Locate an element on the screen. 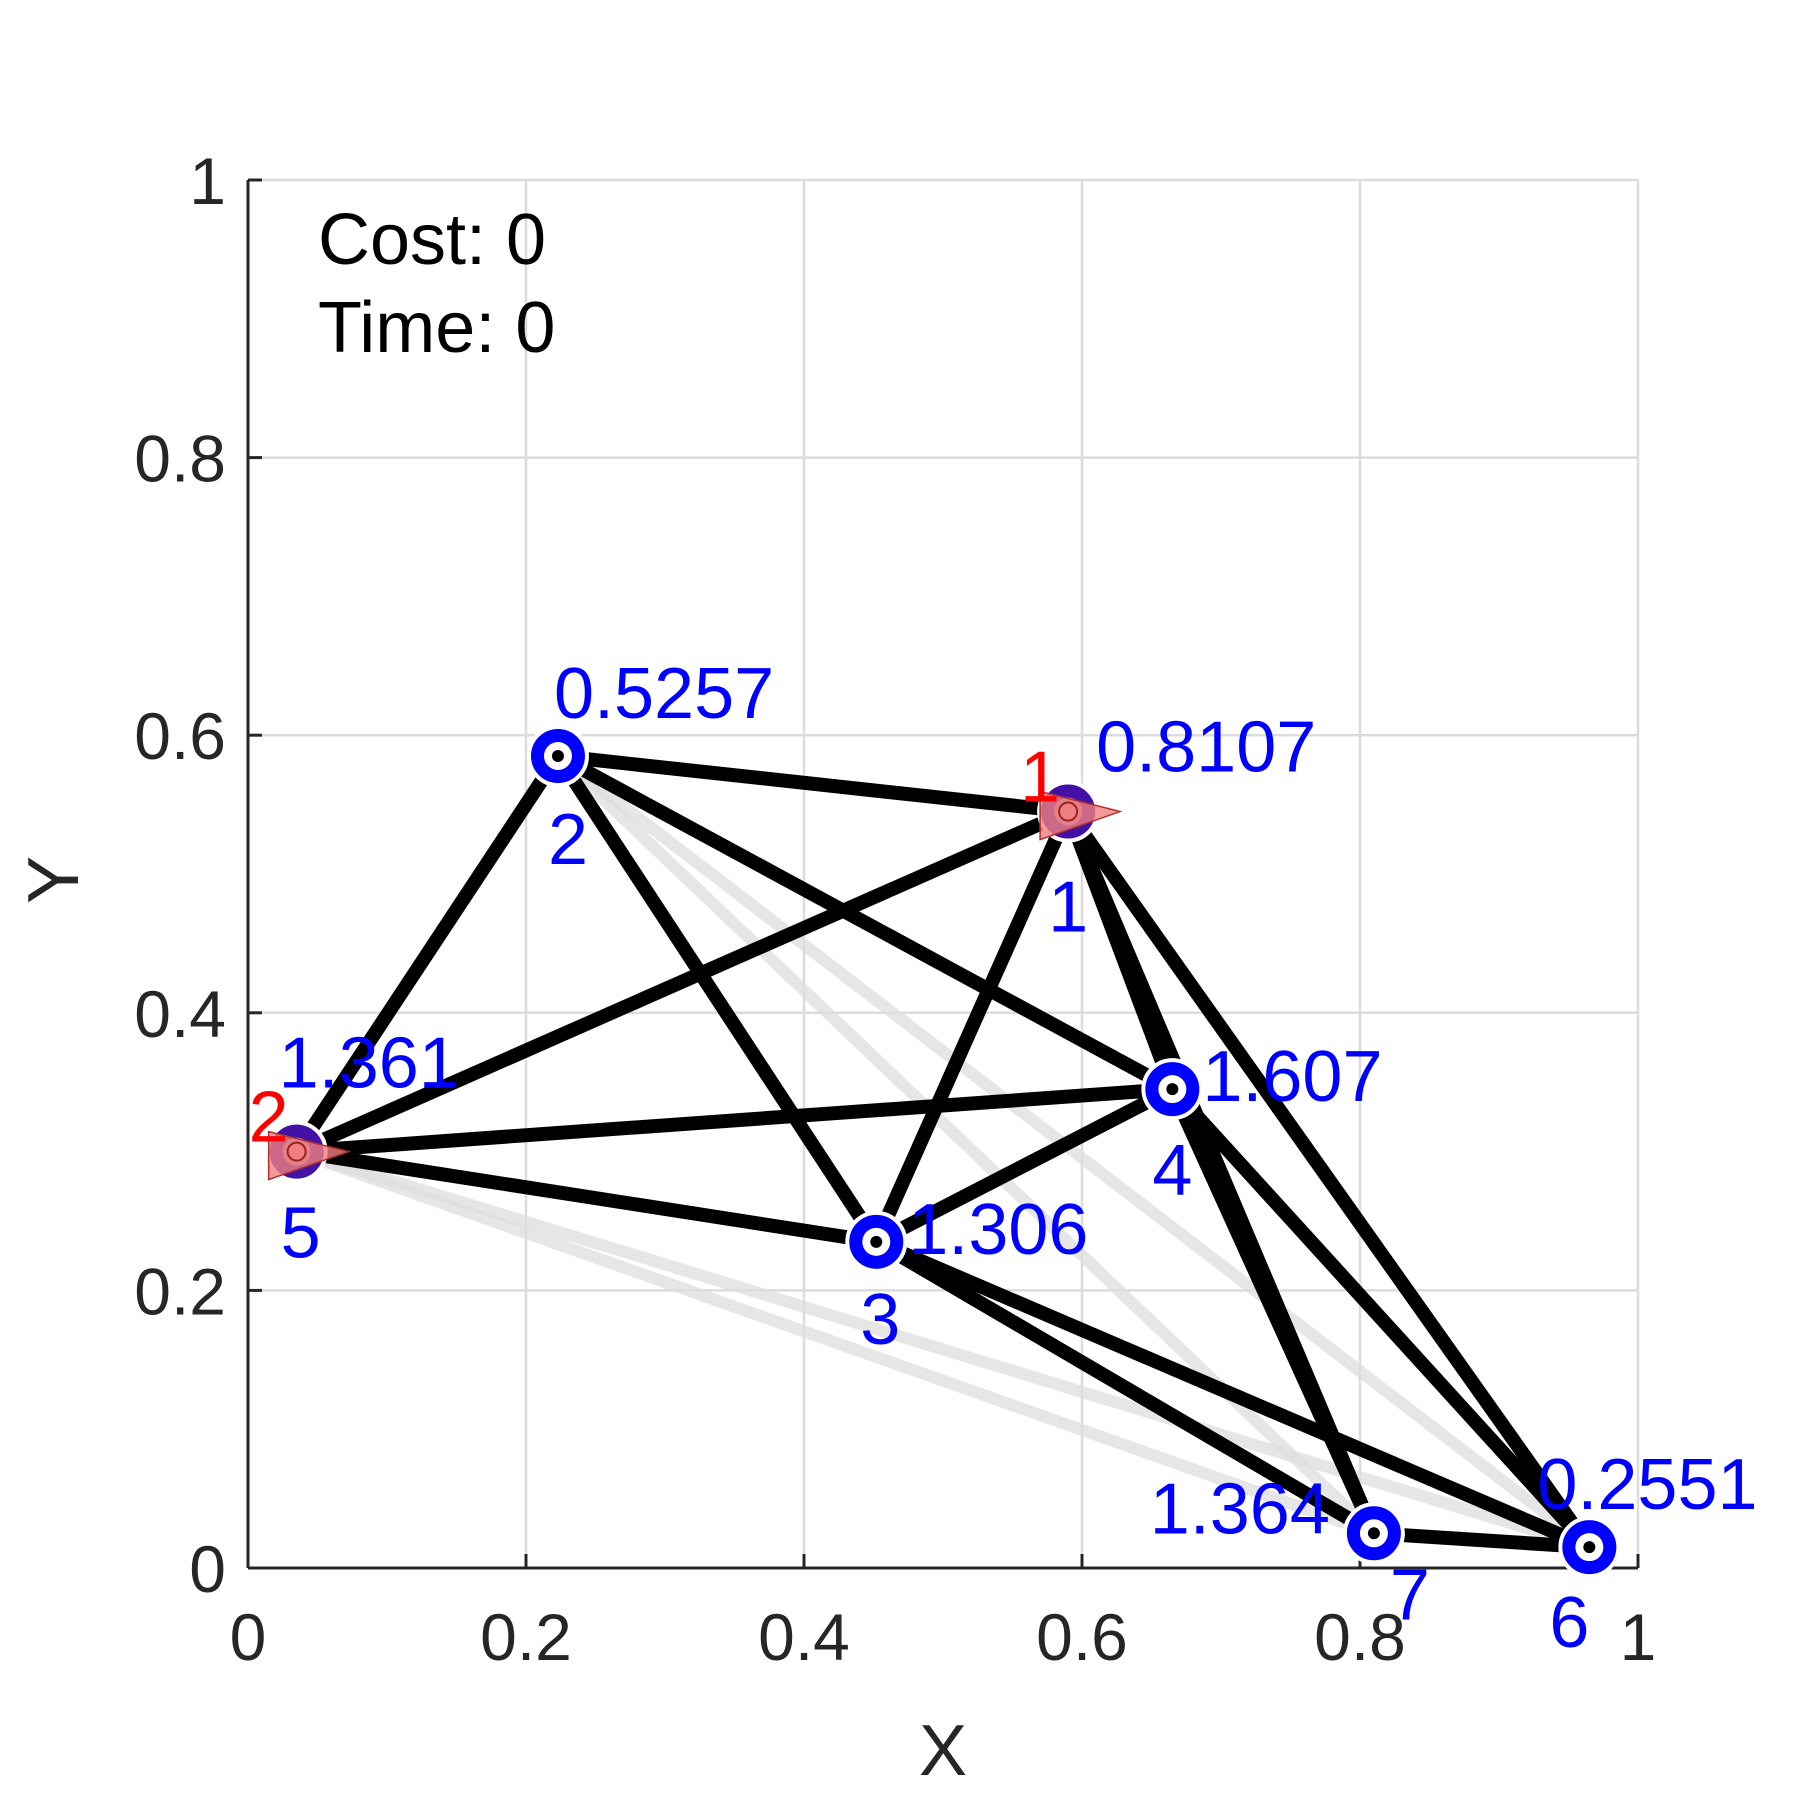 The width and height of the screenshot is (1800, 1800). x-tick-label: 0.4 is located at coordinates (804, 1637).